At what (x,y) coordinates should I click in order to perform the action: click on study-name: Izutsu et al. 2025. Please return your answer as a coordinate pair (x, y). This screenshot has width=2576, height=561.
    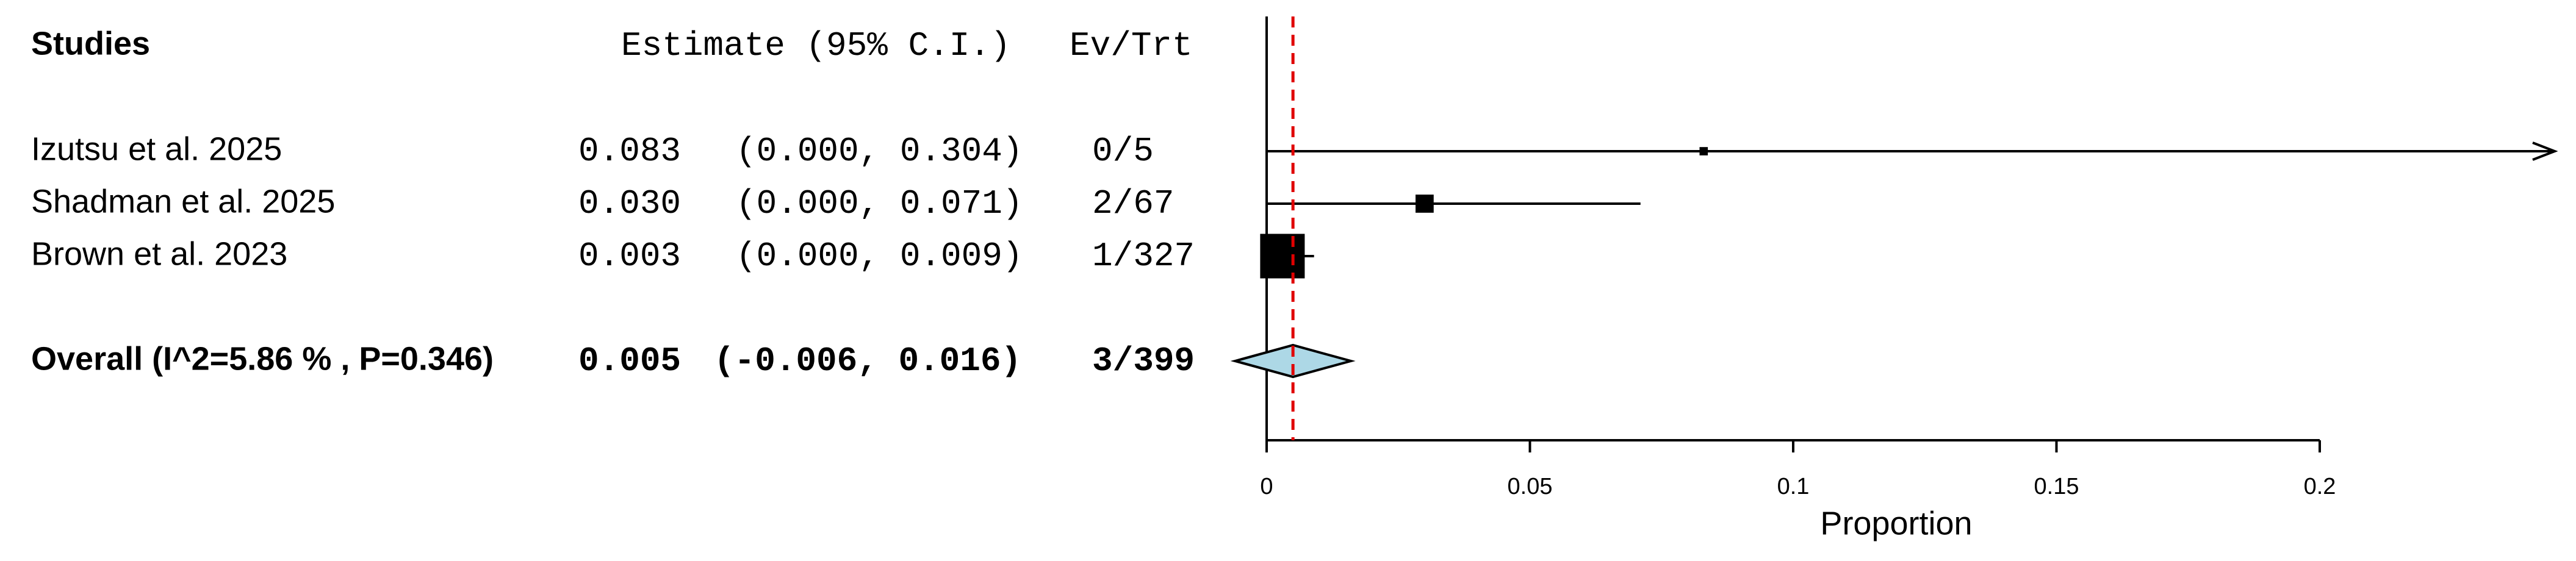
    Looking at the image, I should click on (156, 148).